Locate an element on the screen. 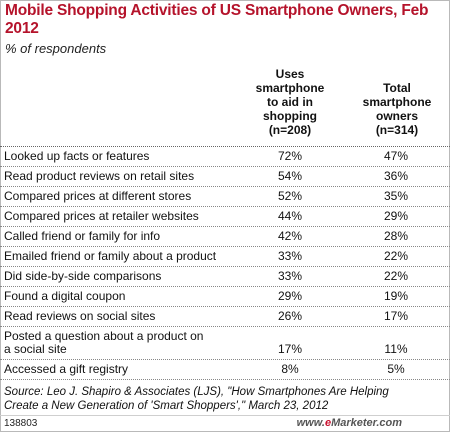 Image resolution: width=450 pixels, height=432 pixels. value-total-owners: 47% is located at coordinates (396, 156).